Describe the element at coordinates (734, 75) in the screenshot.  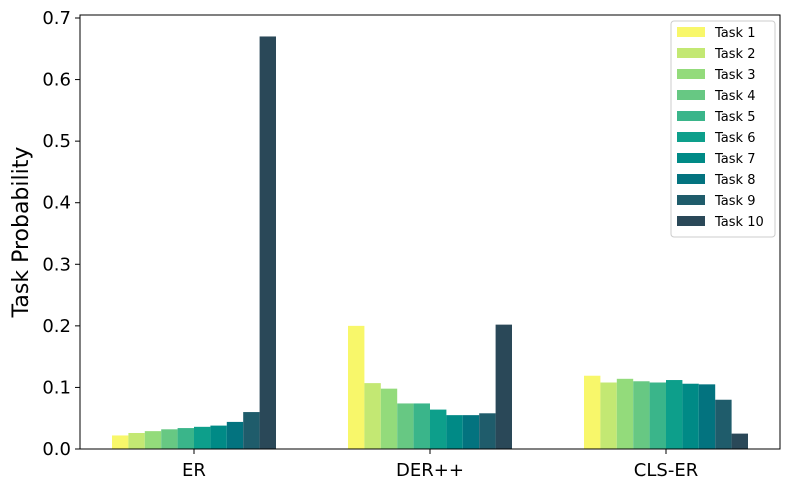
I see `legend-label: Task 3` at that location.